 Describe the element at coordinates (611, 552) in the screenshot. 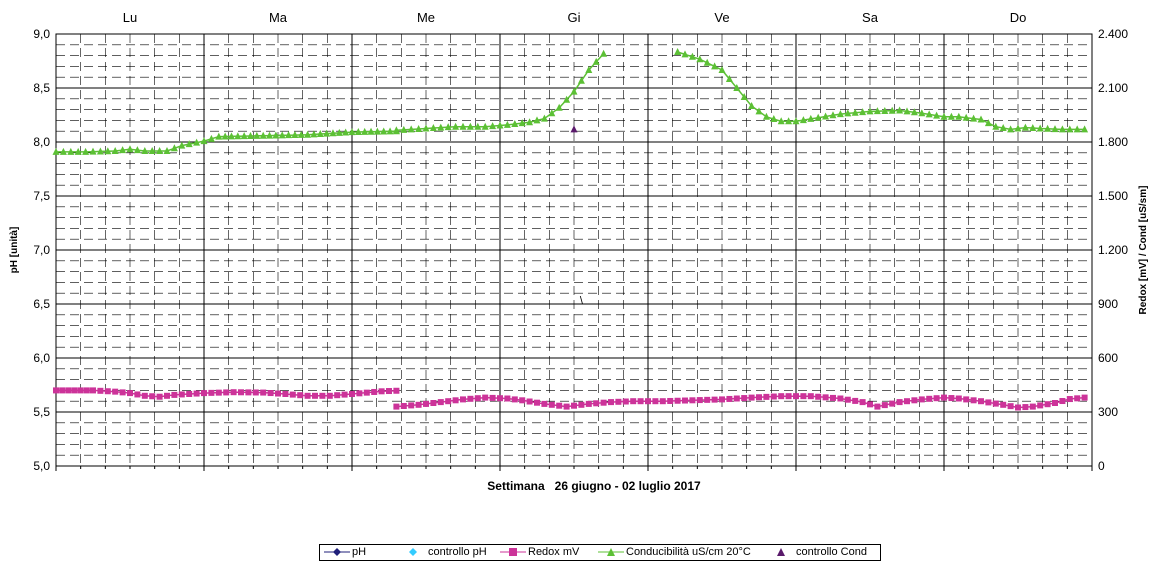

I see `legend-marker-conducibilita` at that location.